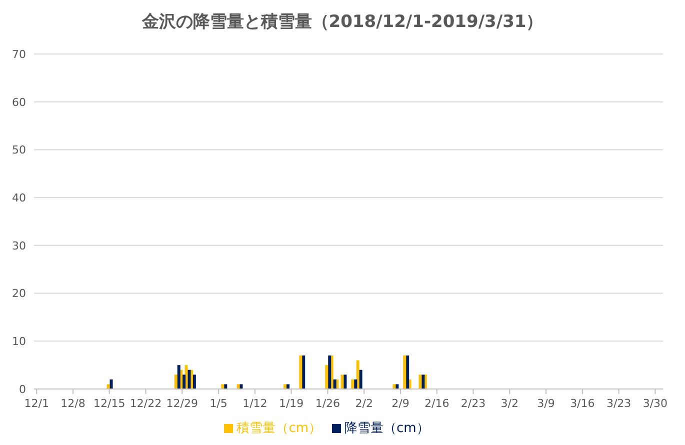  What do you see at coordinates (19, 197) in the screenshot?
I see `y-tick-label: 40` at bounding box center [19, 197].